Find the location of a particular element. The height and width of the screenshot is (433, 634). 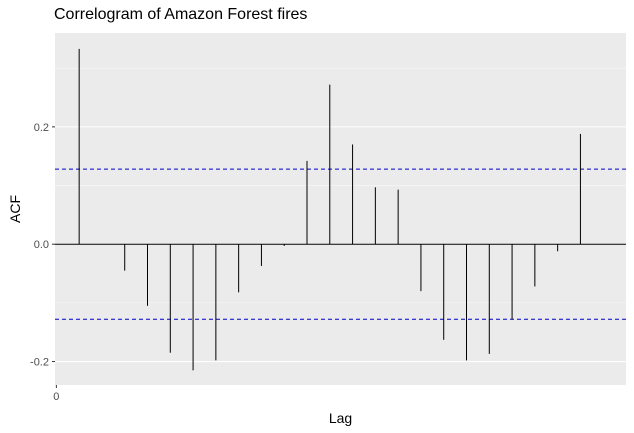

chart-title: Correlogram of Amazon Forest fires is located at coordinates (181, 14).